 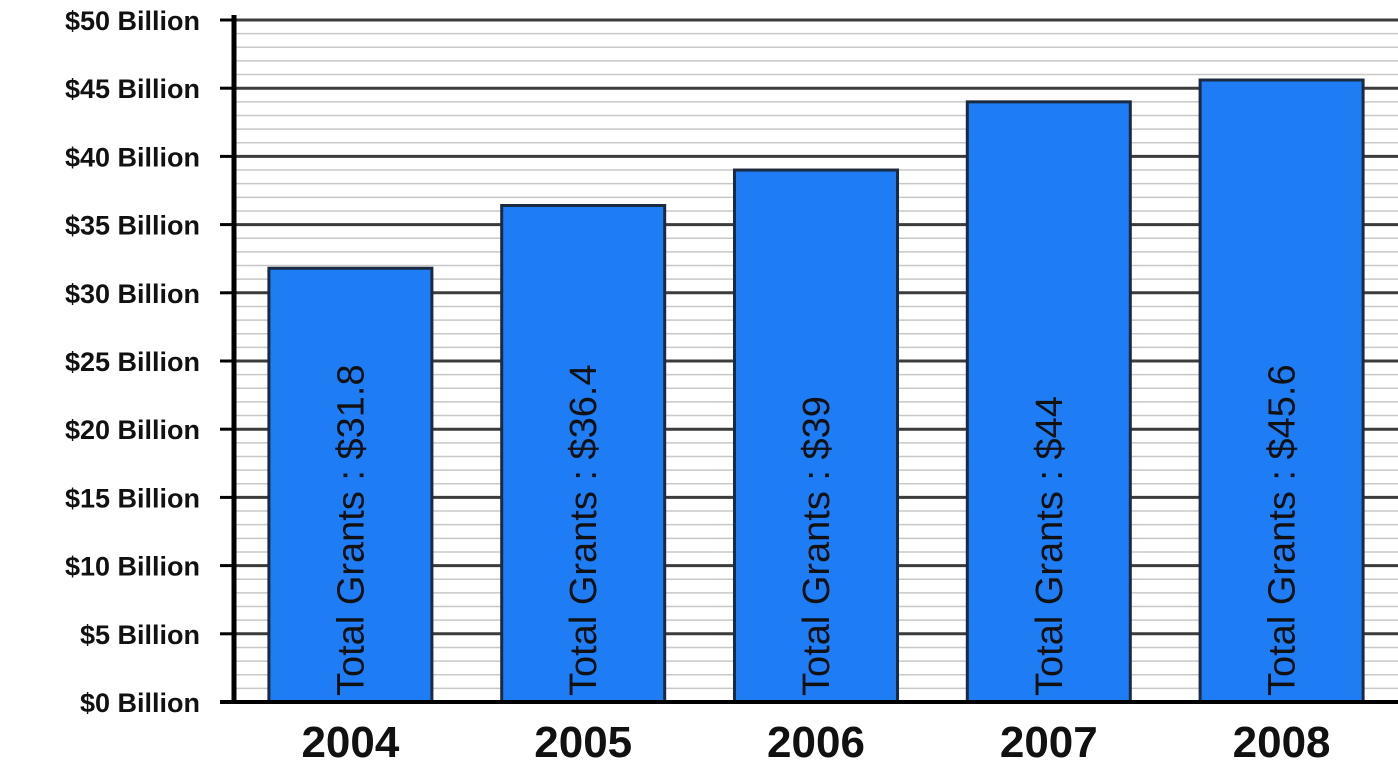 What do you see at coordinates (132, 567) in the screenshot?
I see `y-tick-label: $10 Billion` at bounding box center [132, 567].